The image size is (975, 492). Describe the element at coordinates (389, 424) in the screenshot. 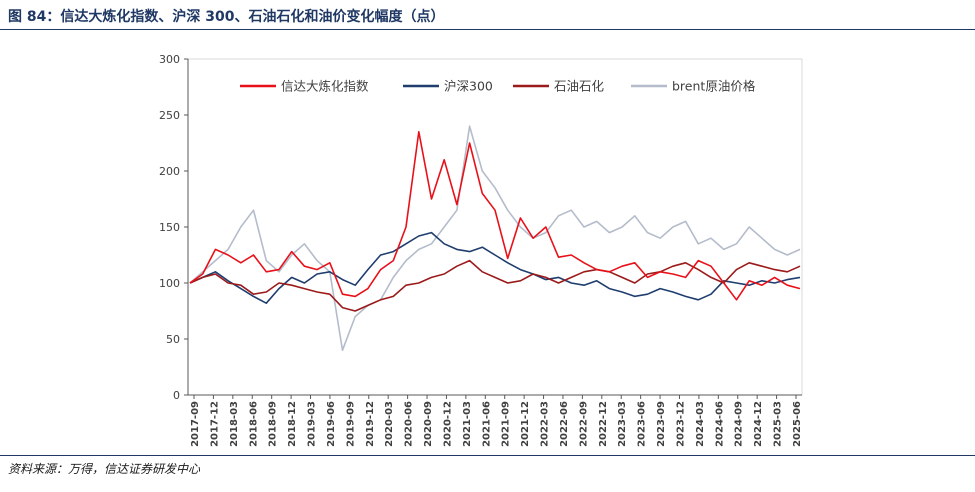

I see `x-tick-label: 2020-03` at that location.